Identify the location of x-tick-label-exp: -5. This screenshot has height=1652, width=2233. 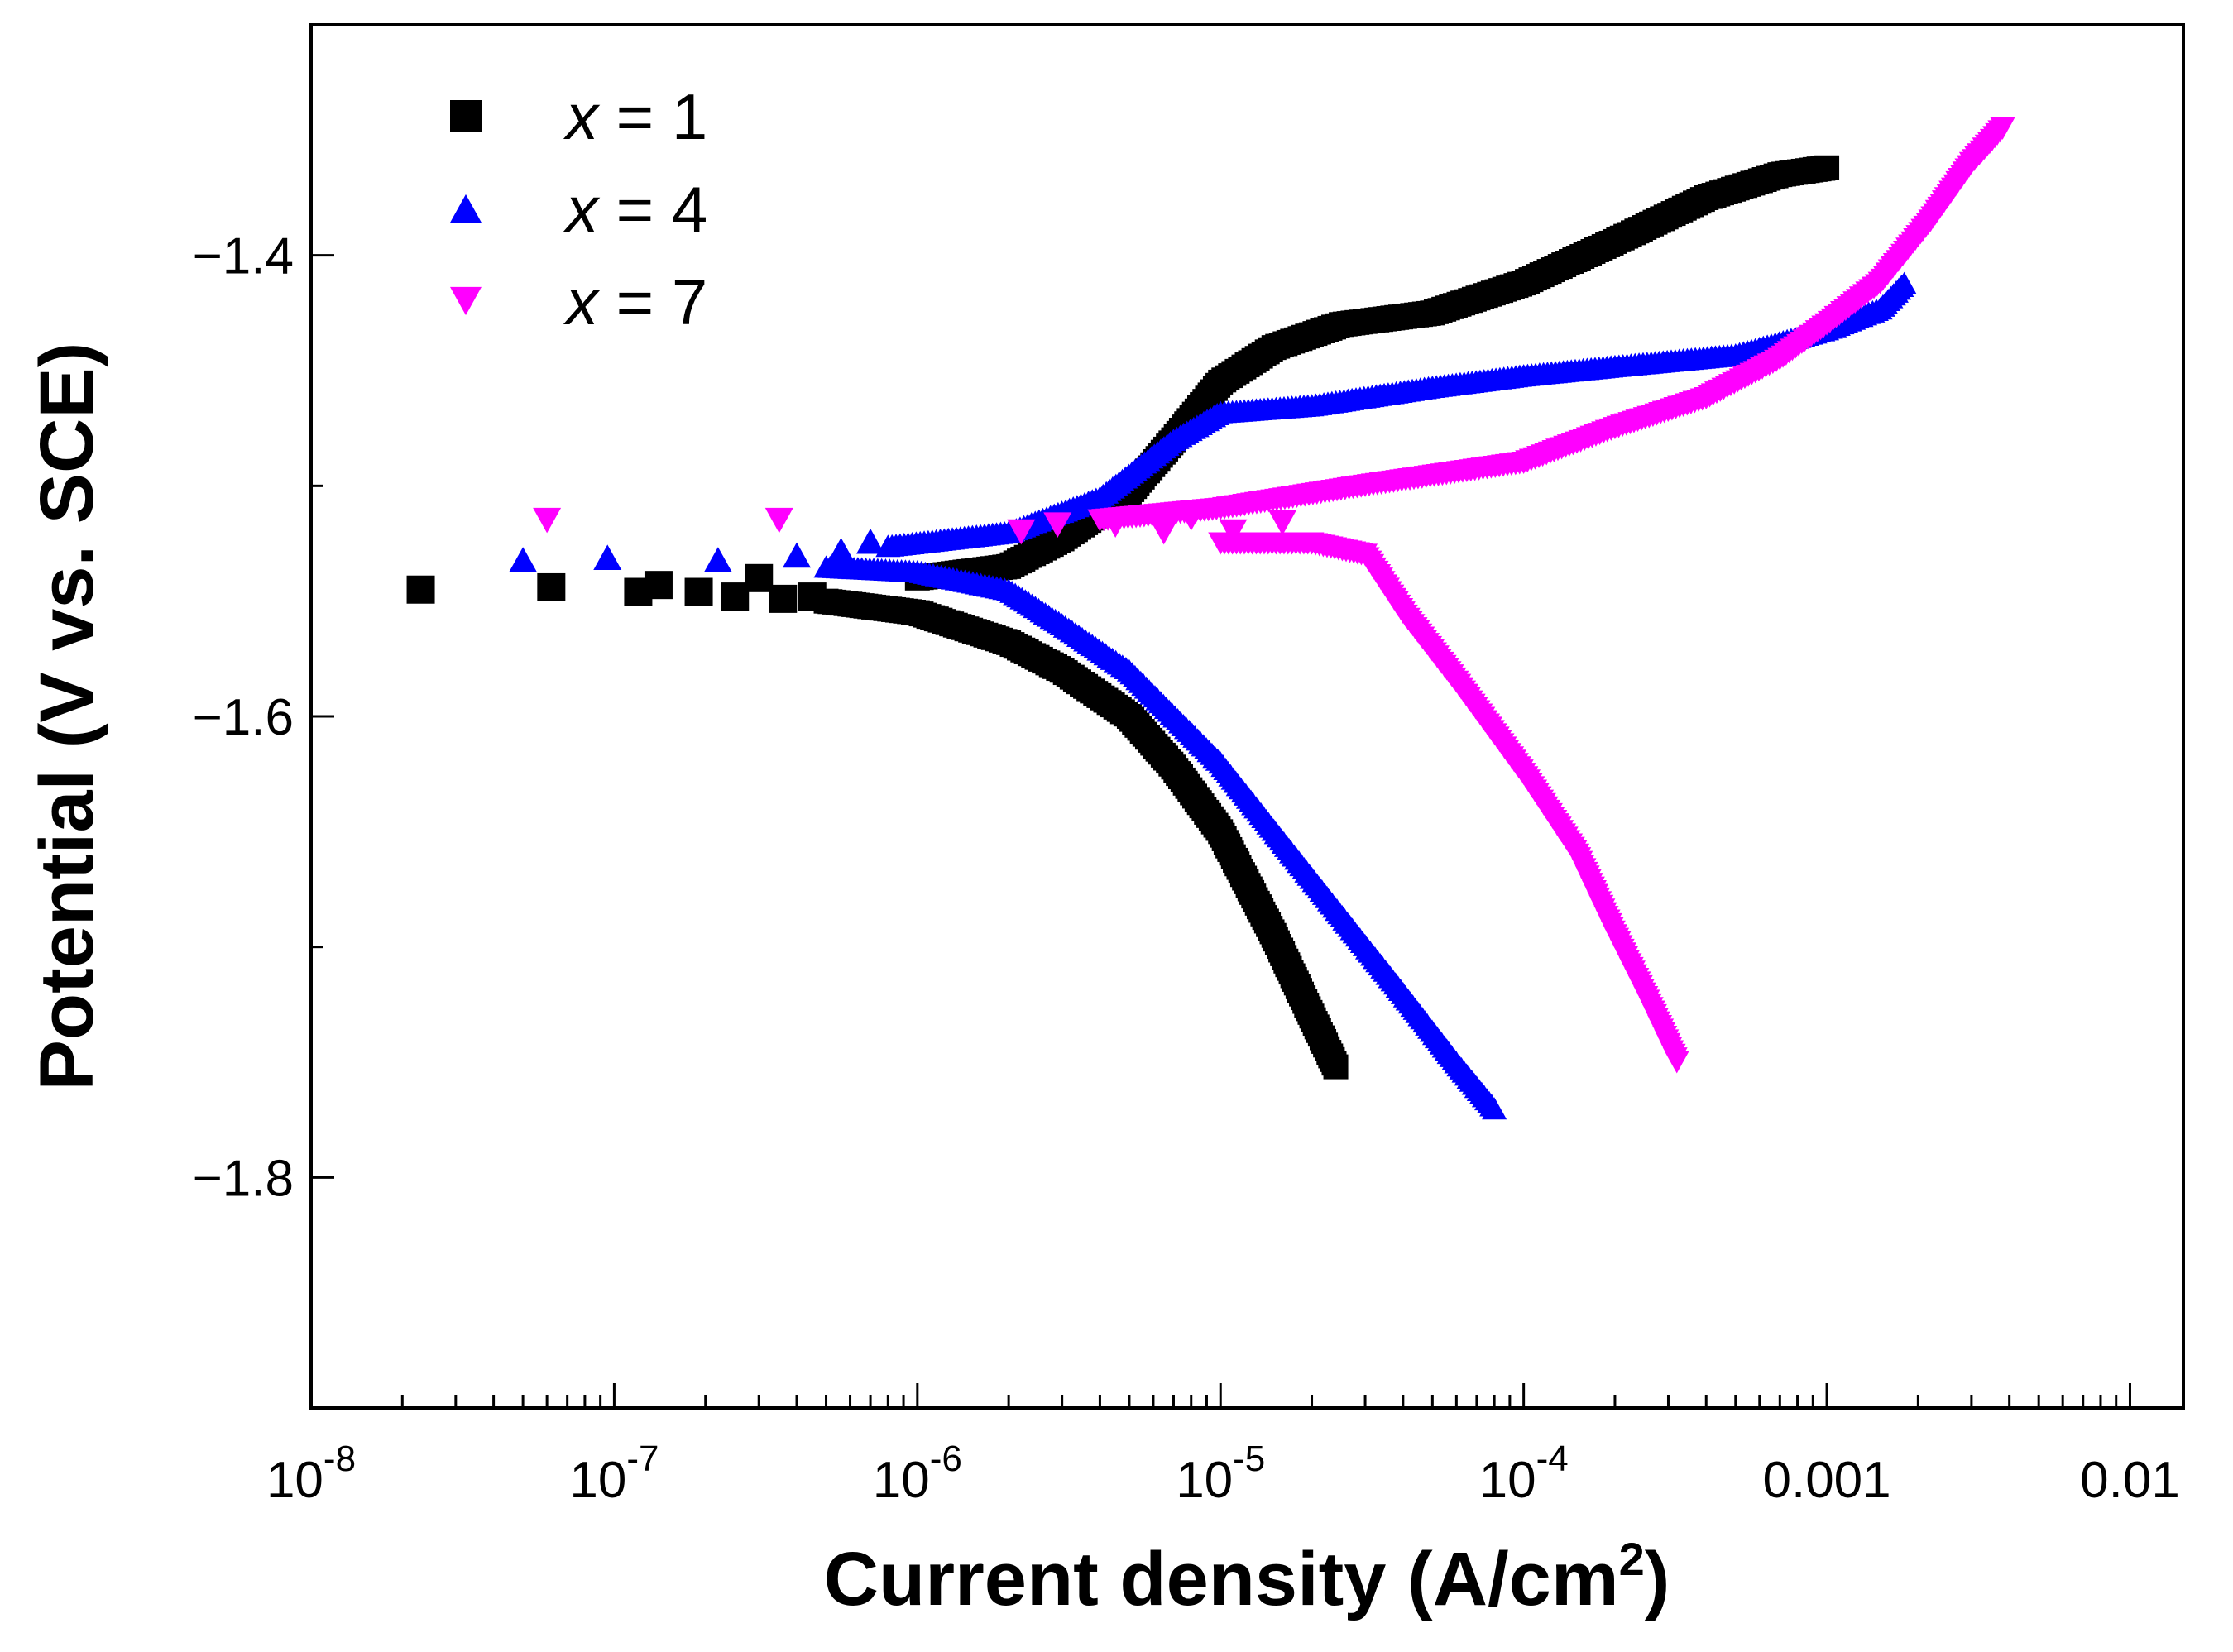
(1249, 1459).